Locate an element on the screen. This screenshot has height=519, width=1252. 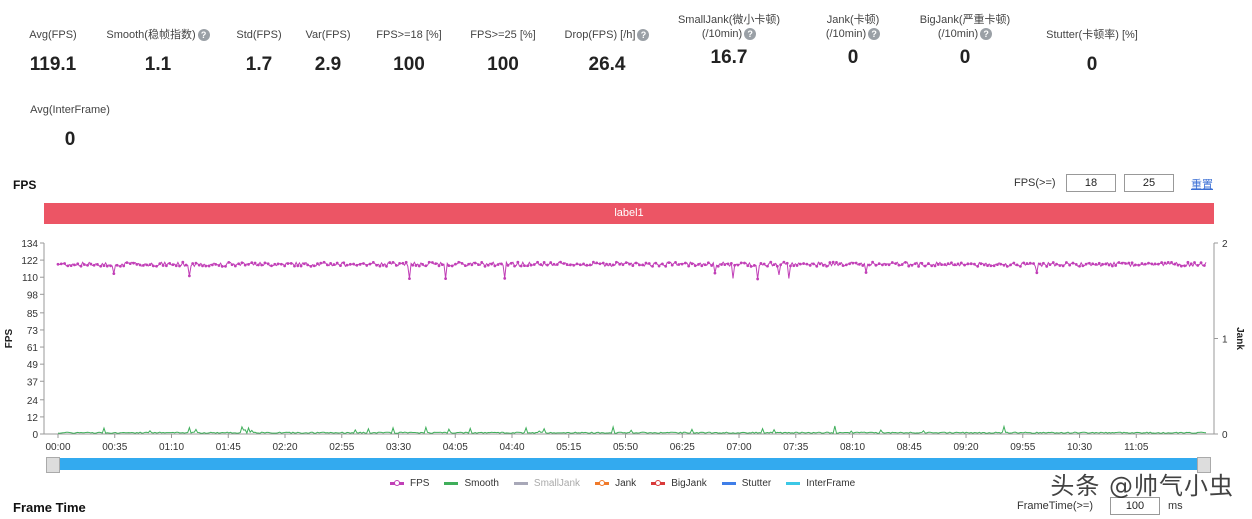
metric-label: BigJank(严重卡顿) (/10min)? is located at coordinates (965, 27).